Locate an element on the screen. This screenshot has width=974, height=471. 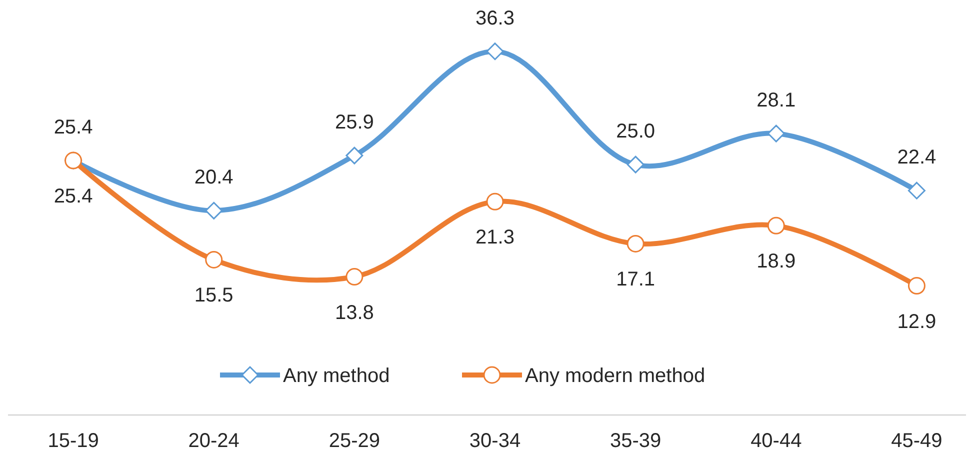
data-label: 21.3 is located at coordinates (495, 237).